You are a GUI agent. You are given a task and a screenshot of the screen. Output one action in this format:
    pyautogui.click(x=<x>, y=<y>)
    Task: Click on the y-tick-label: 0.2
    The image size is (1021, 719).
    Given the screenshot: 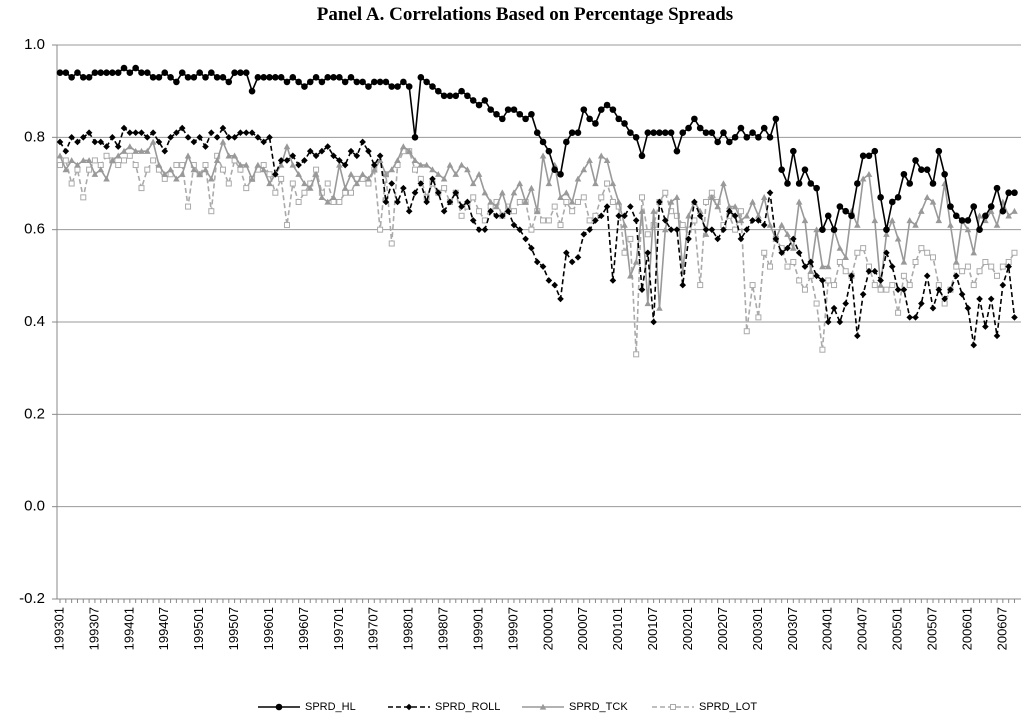 What is the action you would take?
    pyautogui.click(x=34, y=413)
    